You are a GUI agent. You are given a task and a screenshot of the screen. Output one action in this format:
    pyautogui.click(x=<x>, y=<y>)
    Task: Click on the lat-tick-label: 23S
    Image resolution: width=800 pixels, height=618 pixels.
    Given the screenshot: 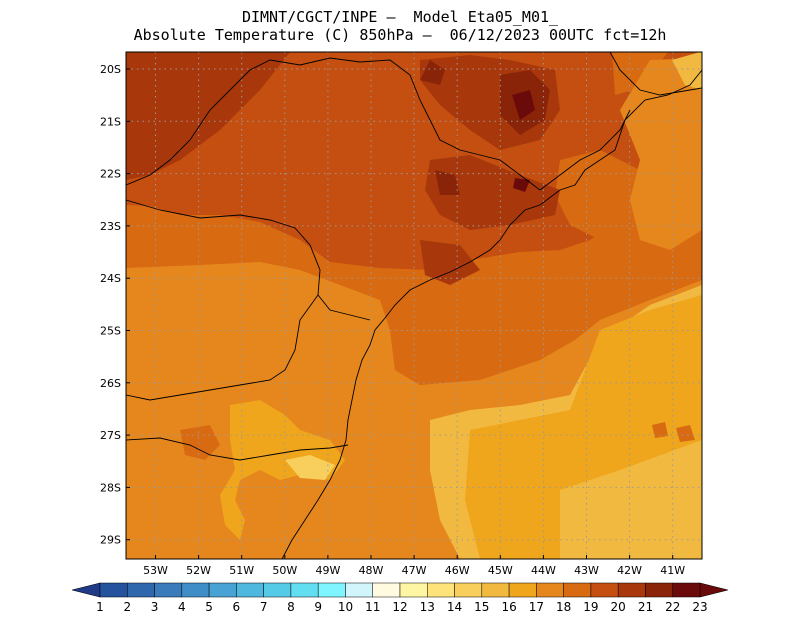 What is the action you would take?
    pyautogui.click(x=110, y=226)
    